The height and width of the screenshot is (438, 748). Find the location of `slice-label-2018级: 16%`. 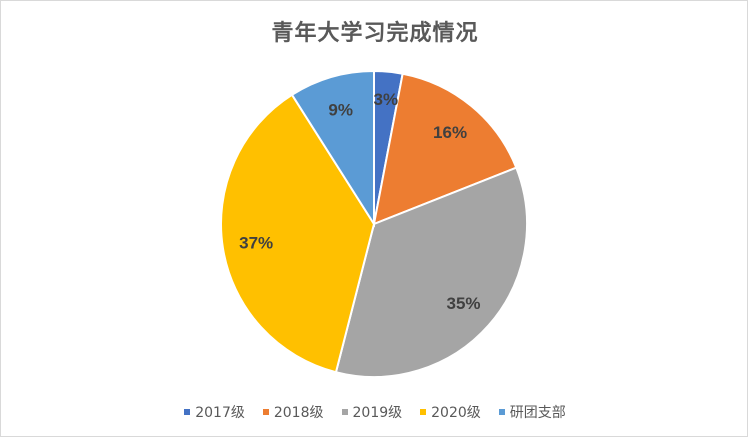

slice-label-2018级: 16% is located at coordinates (450, 132).